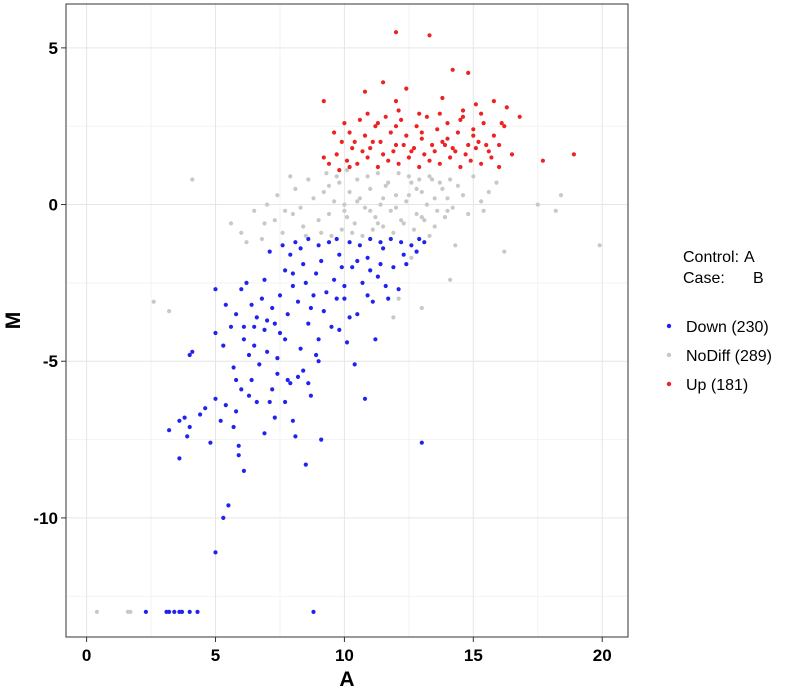 This screenshot has height=690, width=797. Describe the element at coordinates (704, 278) in the screenshot. I see `case-label: Case:` at that location.